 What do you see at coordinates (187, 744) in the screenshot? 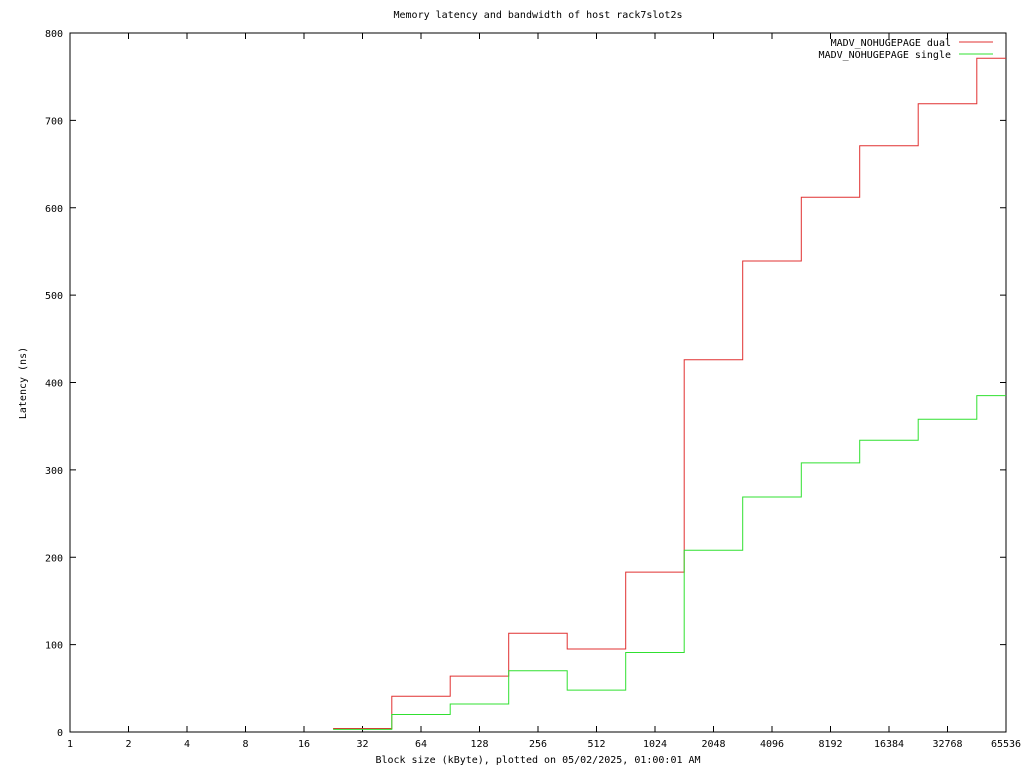
I see `x-tick-label: 4` at bounding box center [187, 744].